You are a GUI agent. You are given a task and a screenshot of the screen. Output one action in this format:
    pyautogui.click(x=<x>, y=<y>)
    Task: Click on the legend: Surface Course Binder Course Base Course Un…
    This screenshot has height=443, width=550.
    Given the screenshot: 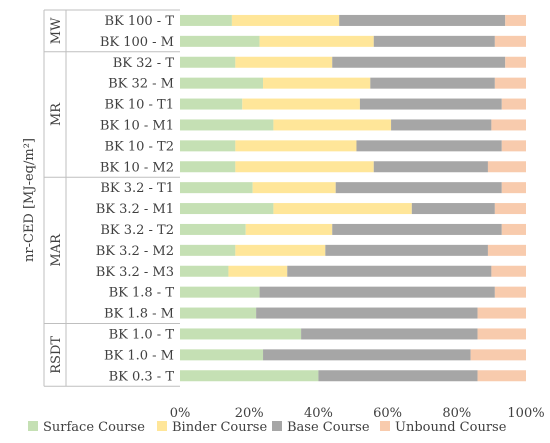 What is the action you would take?
    pyautogui.click(x=267, y=427)
    